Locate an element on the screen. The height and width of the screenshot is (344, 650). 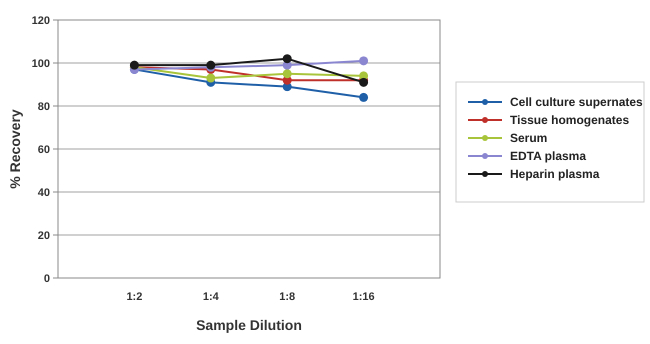
y-tick-label: 100 is located at coordinates (41, 64).